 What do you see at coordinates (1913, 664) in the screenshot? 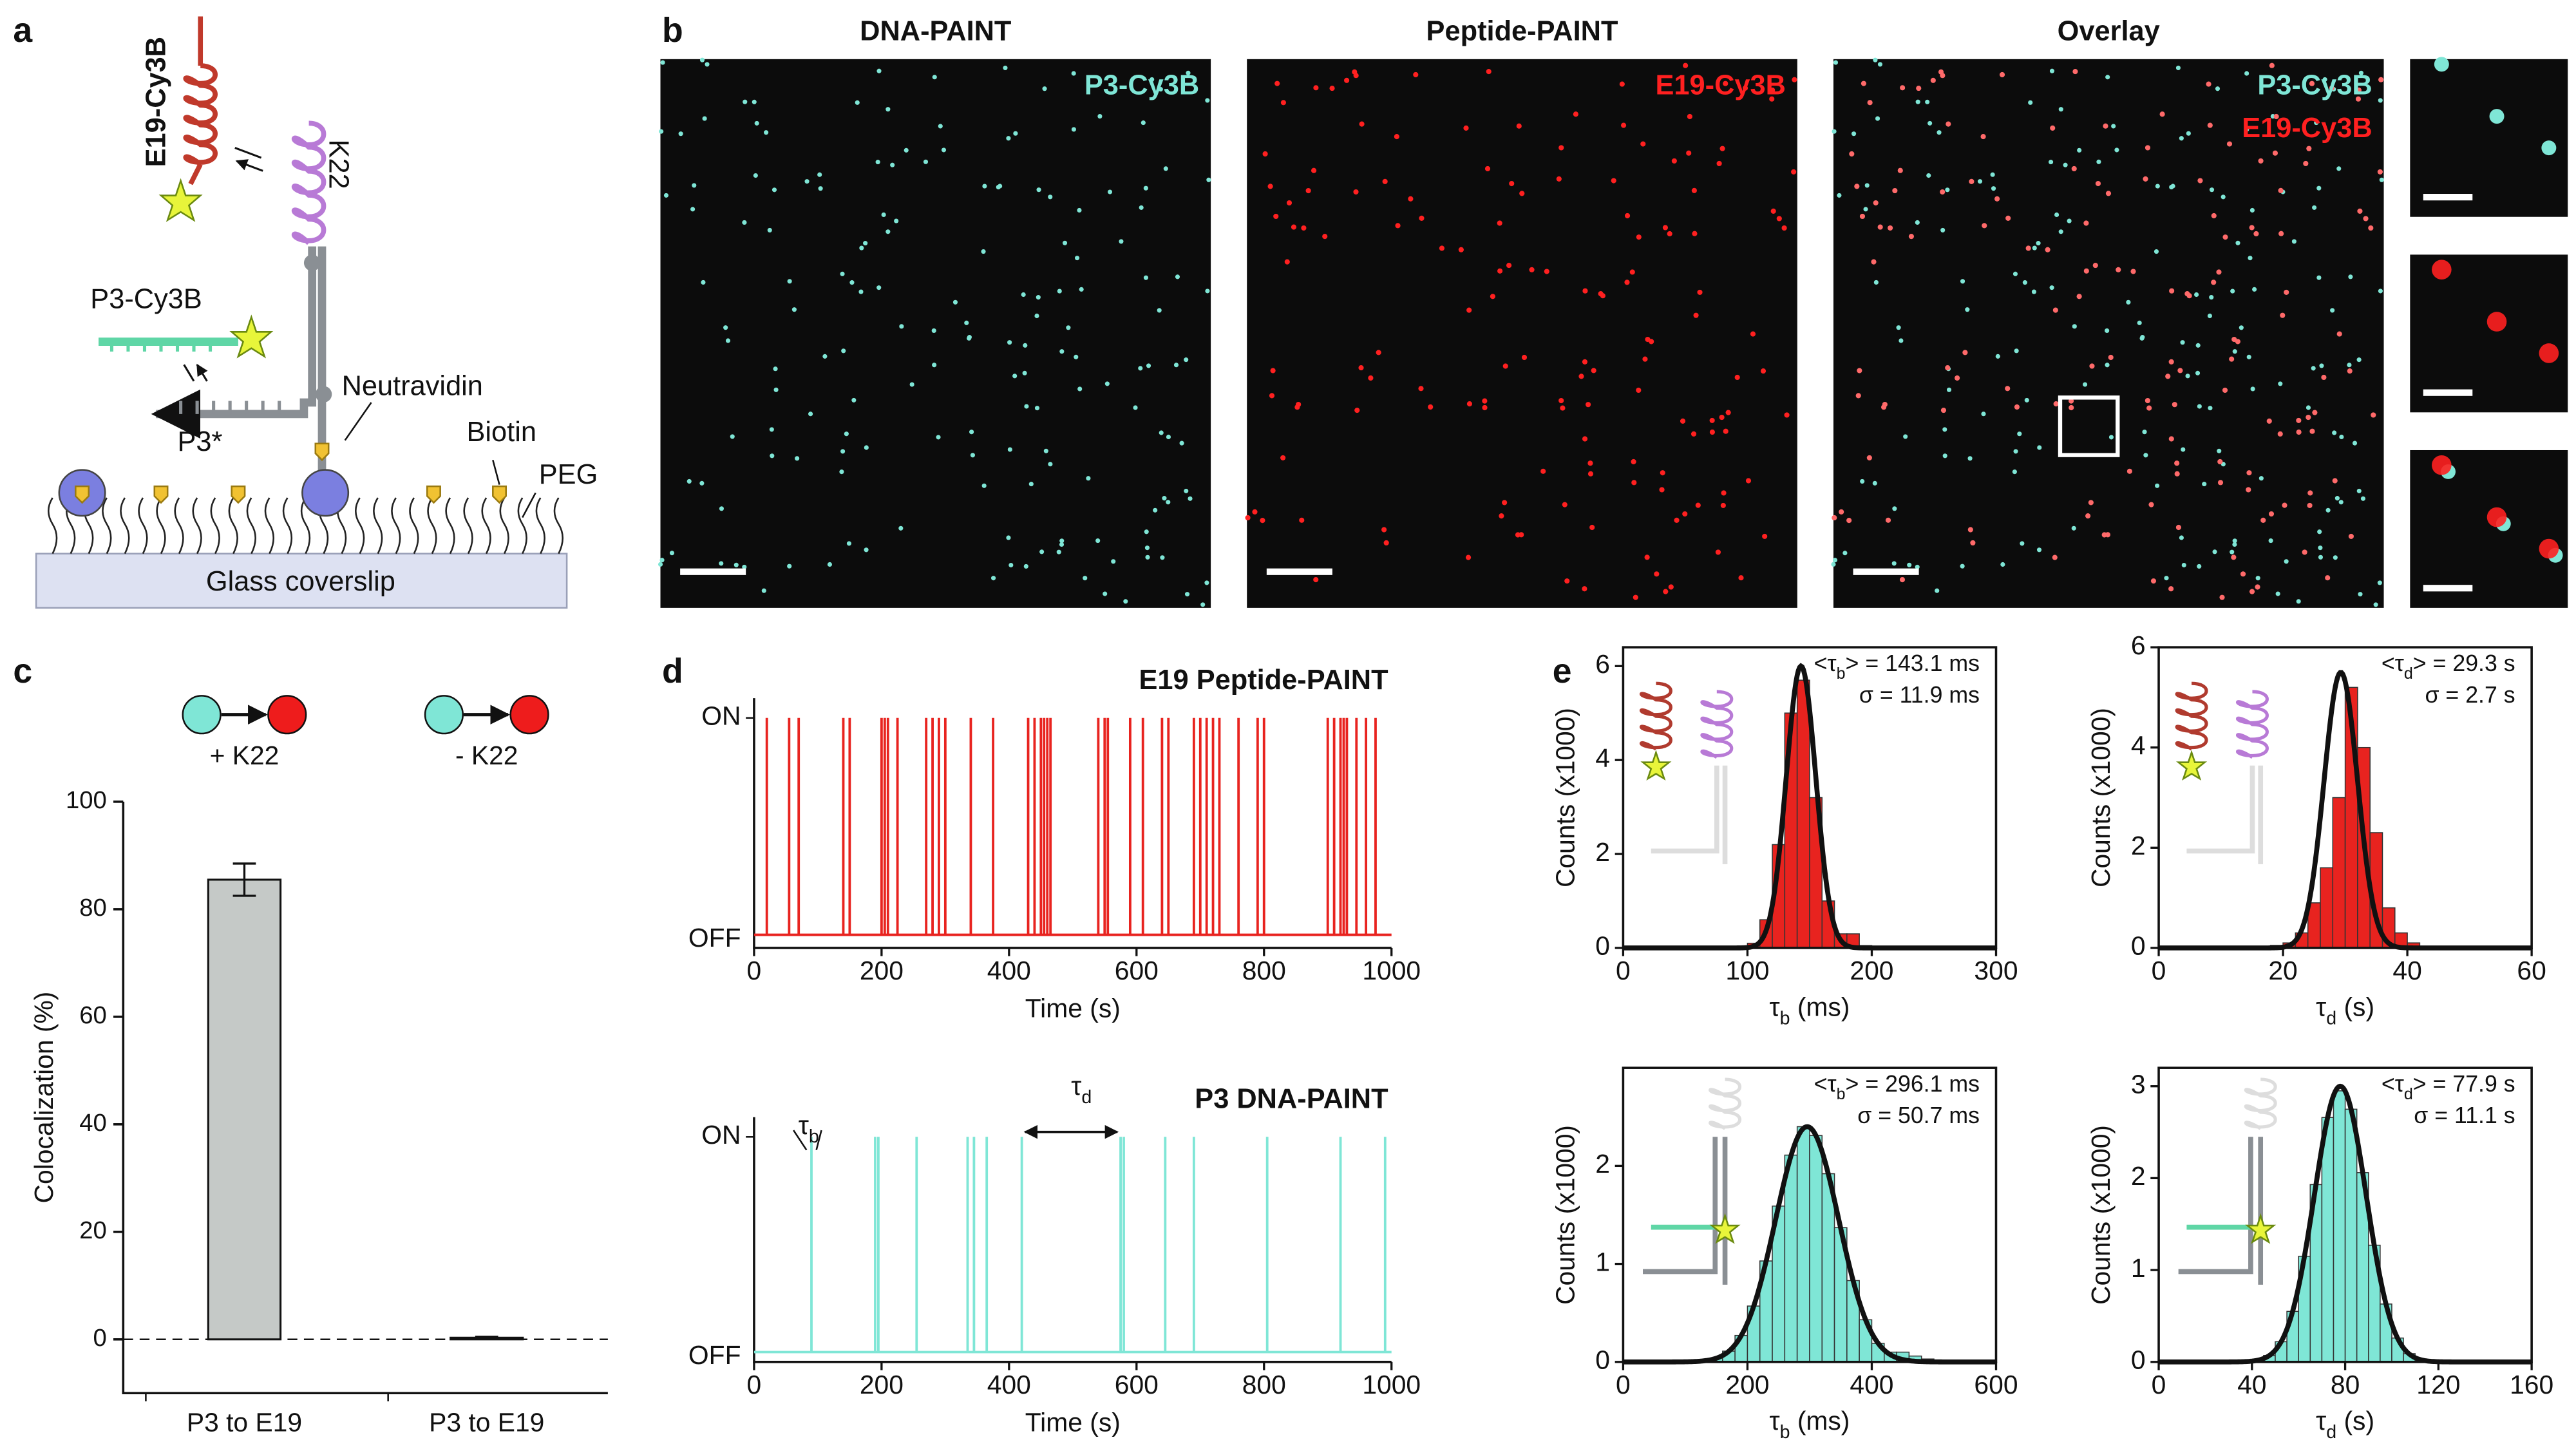
I see `stat-mean-part: > = 143.1 ms` at bounding box center [1913, 664].